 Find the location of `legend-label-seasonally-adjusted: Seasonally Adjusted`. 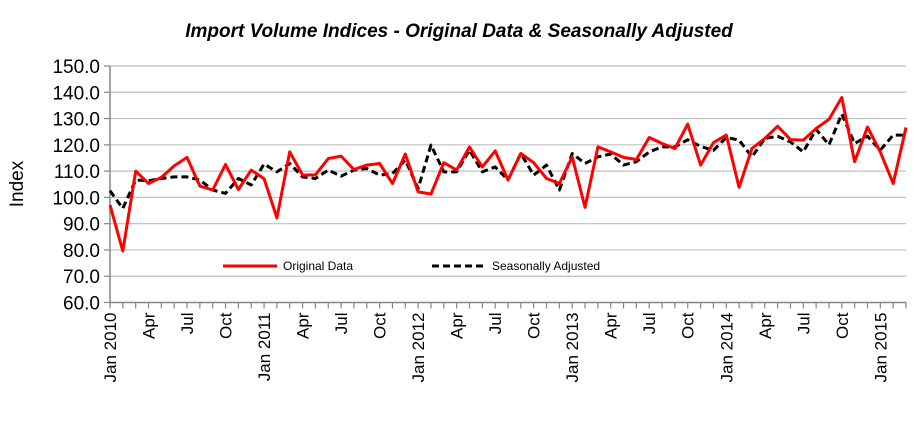

legend-label-seasonally-adjusted: Seasonally Adjusted is located at coordinates (546, 266).